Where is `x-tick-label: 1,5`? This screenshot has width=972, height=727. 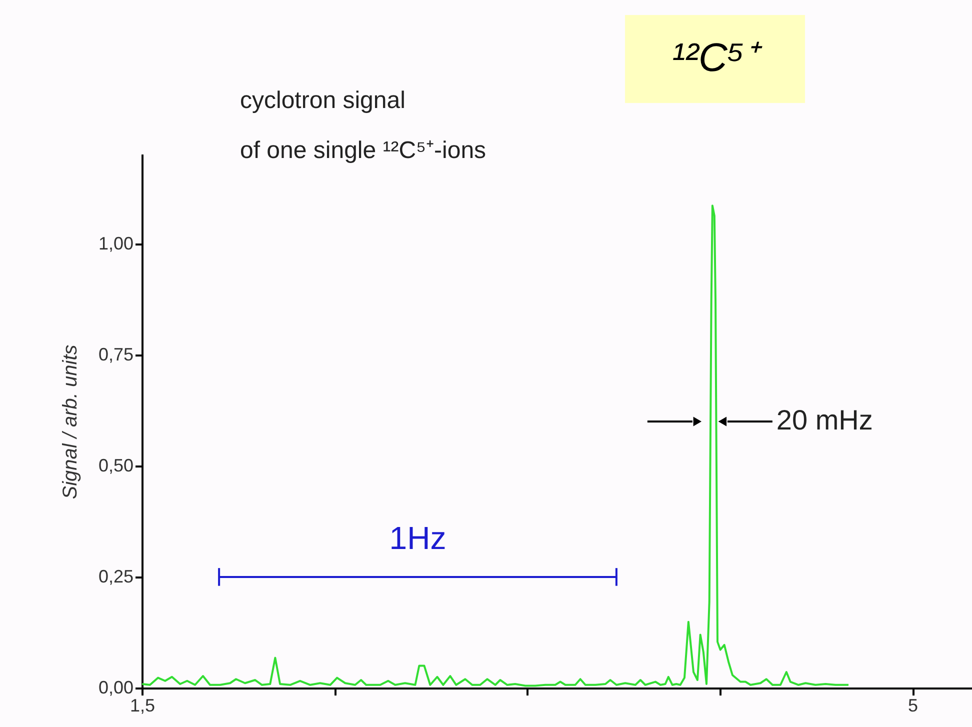
x-tick-label: 1,5 is located at coordinates (143, 706).